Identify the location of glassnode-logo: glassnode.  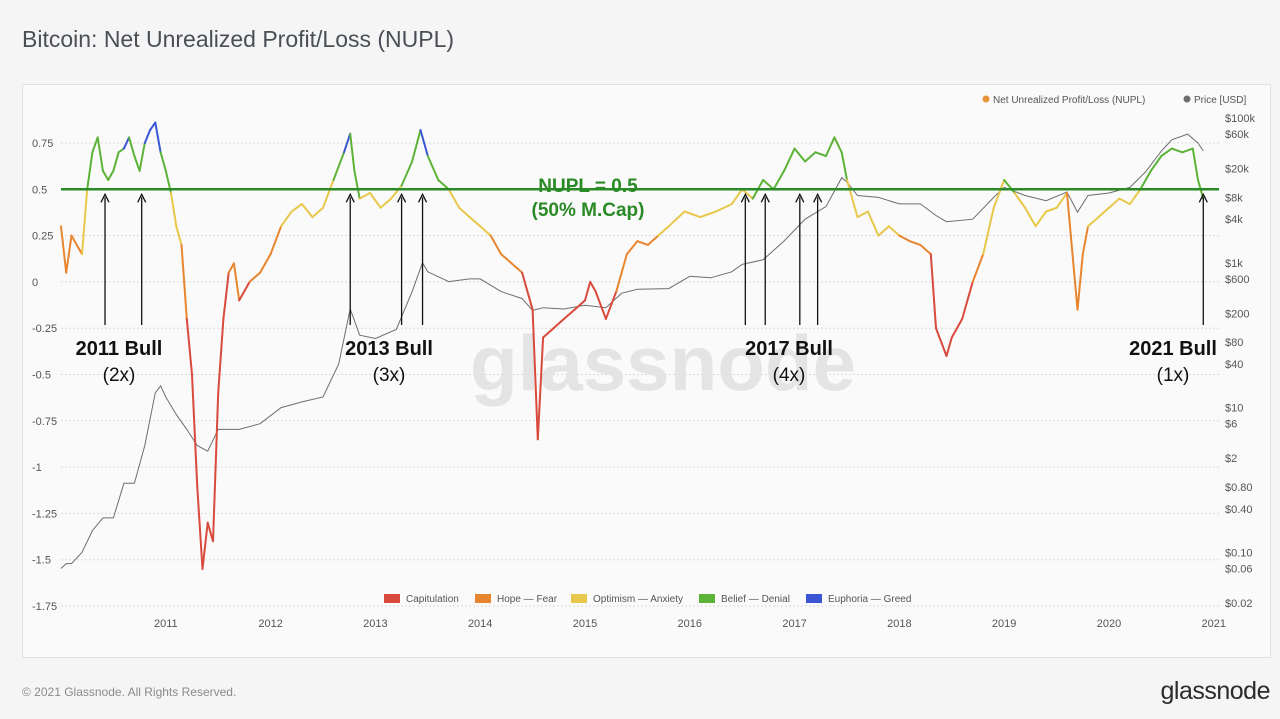
(1215, 691).